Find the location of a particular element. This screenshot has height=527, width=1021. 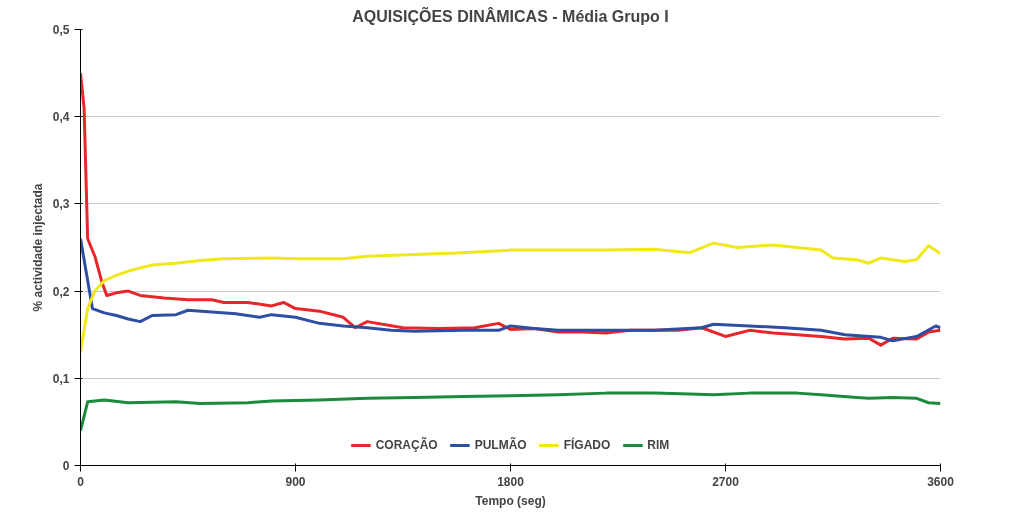

x-tick-label: 1800 is located at coordinates (511, 481).